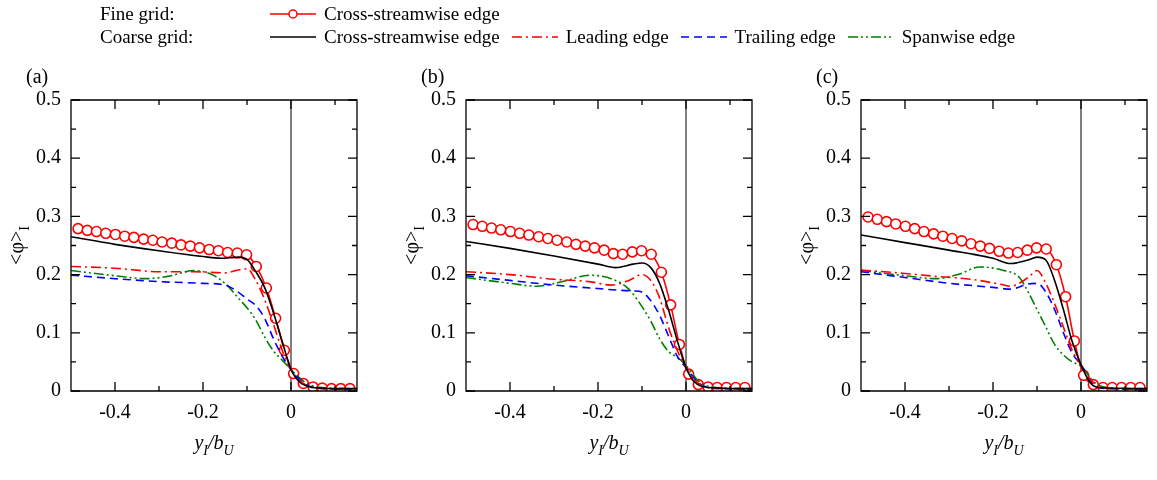 The height and width of the screenshot is (480, 1157). I want to click on legend-label: Spanwise edge, so click(958, 36).